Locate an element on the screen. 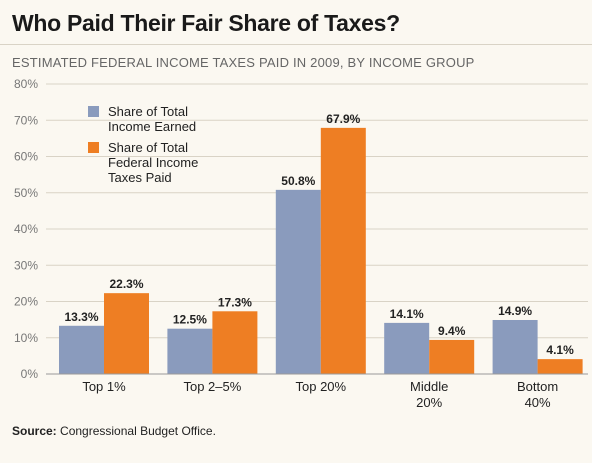 This screenshot has height=463, width=592. data-label: 14.1% is located at coordinates (407, 314).